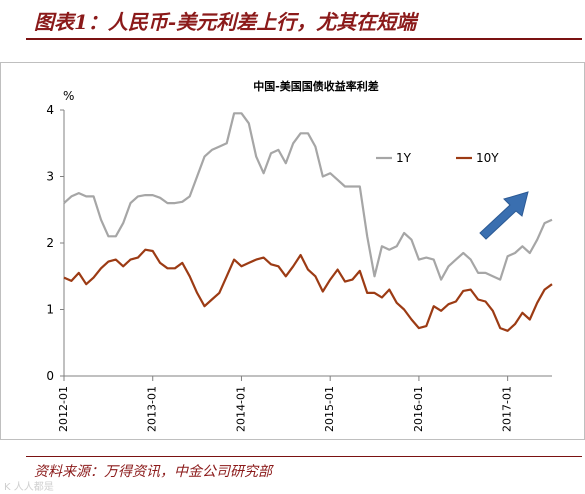 This screenshot has height=494, width=585. What do you see at coordinates (418, 409) in the screenshot?
I see `x-tick-label: 2016-01` at bounding box center [418, 409].